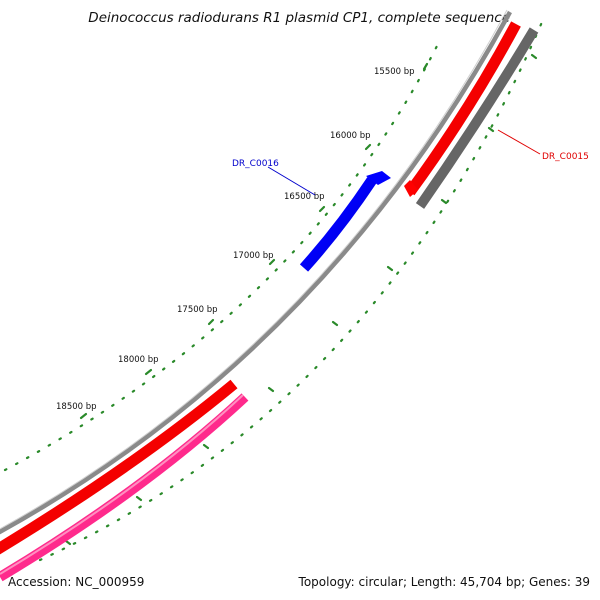  Describe the element at coordinates (350, 136) in the screenshot. I see `tick-label: 16000 bp` at that location.